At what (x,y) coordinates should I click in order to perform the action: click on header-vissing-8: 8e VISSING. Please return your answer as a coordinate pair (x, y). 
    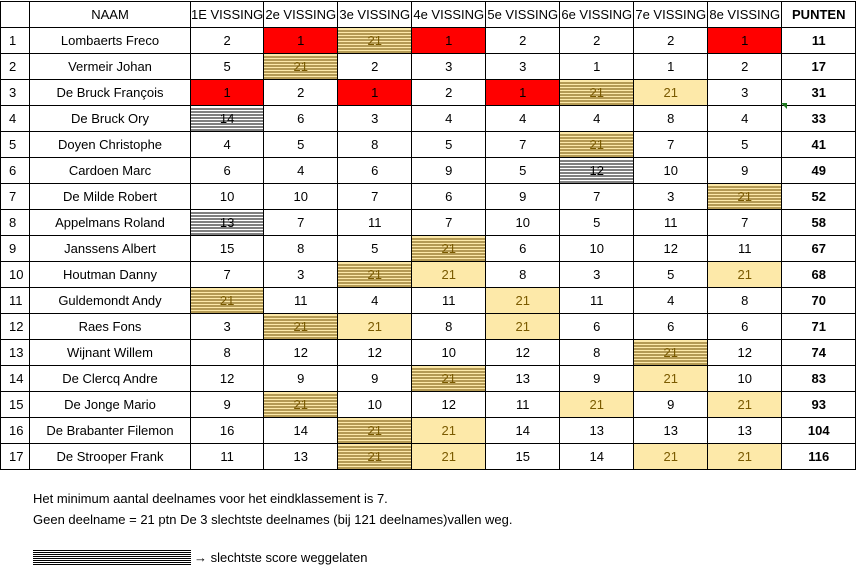
    Looking at the image, I should click on (745, 14).